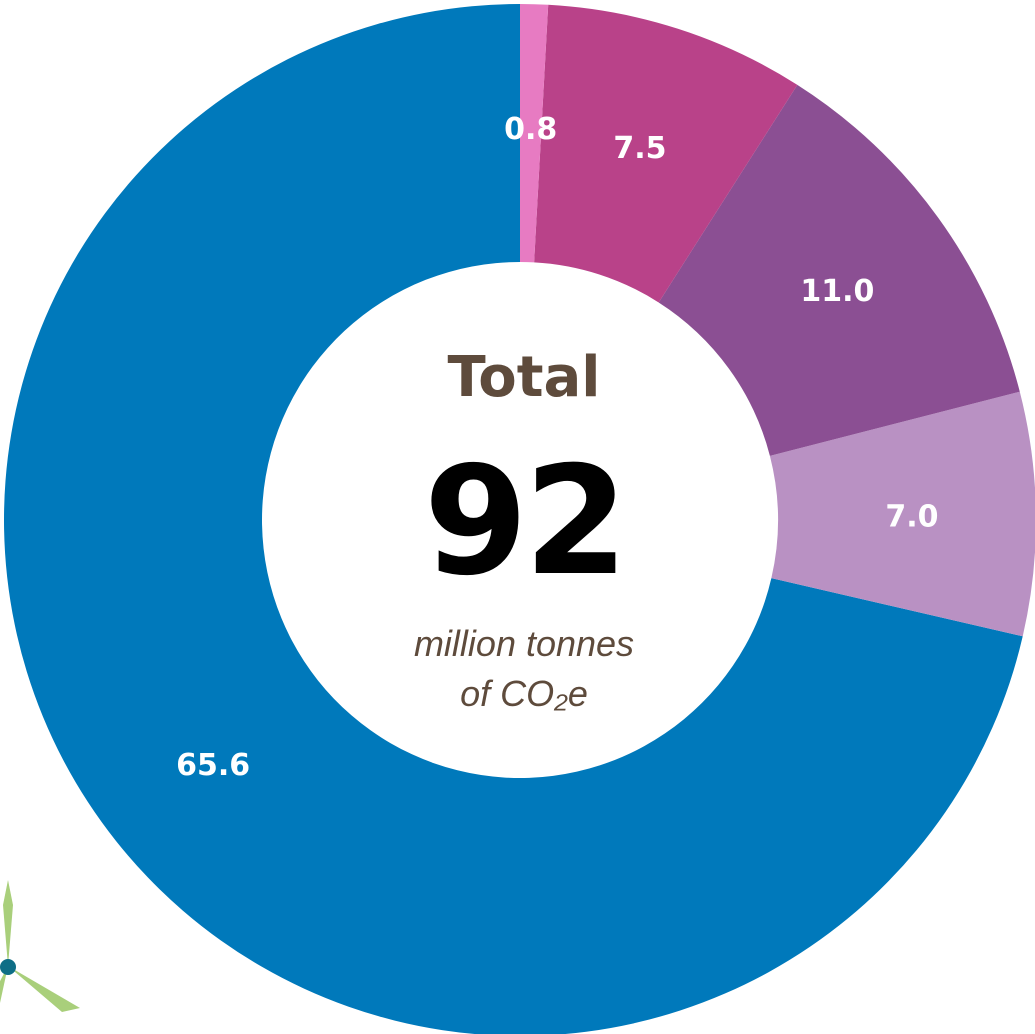  What do you see at coordinates (524, 643) in the screenshot?
I see `center-unit-line-1: million tonnes` at bounding box center [524, 643].